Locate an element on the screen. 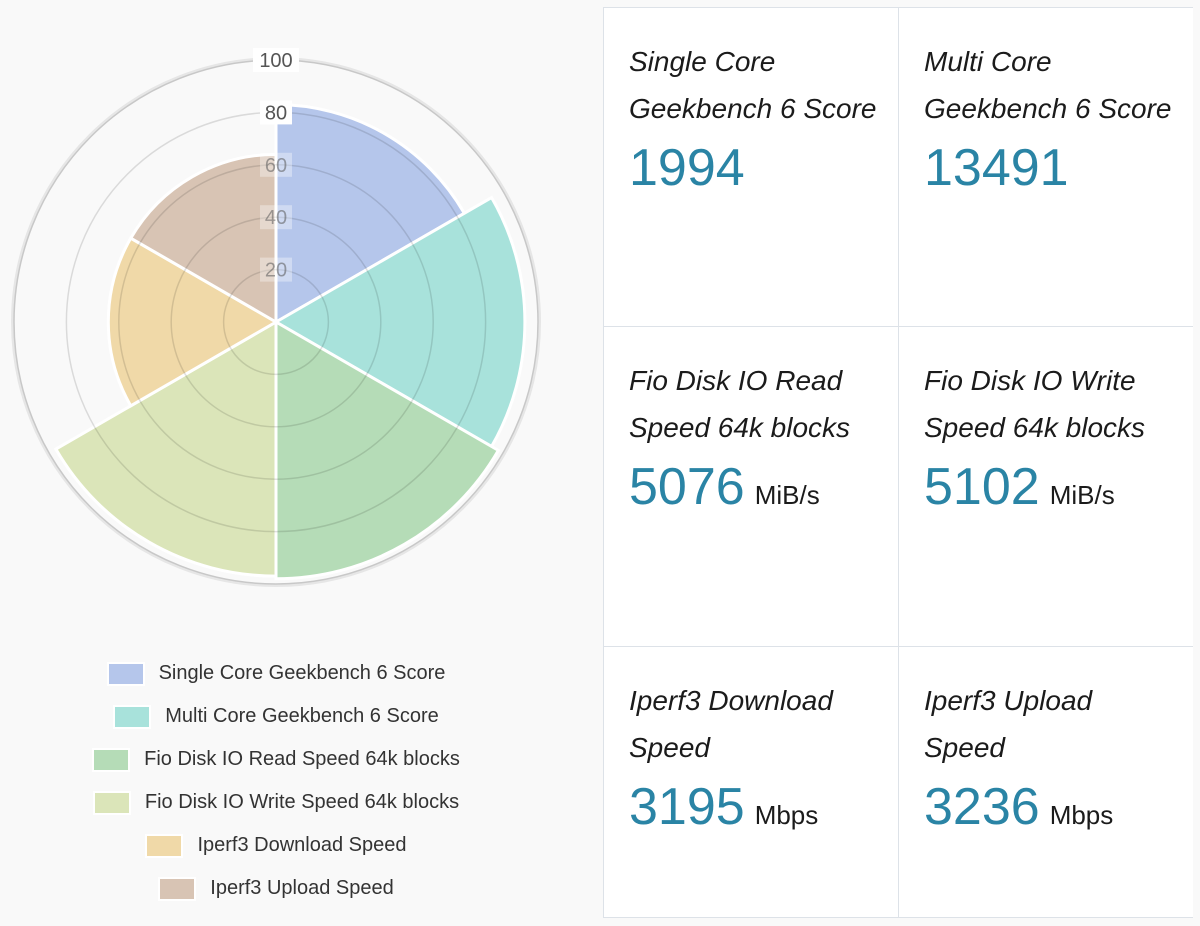  stat-value: 3236 is located at coordinates (982, 807).